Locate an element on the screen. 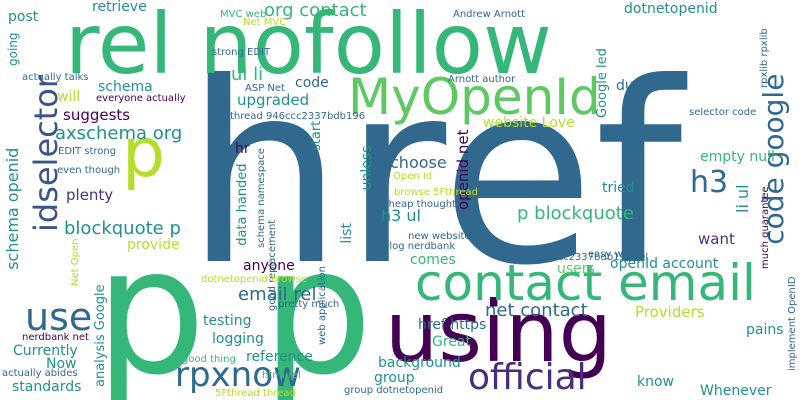 The width and height of the screenshot is (800, 400). word: provide is located at coordinates (153, 245).